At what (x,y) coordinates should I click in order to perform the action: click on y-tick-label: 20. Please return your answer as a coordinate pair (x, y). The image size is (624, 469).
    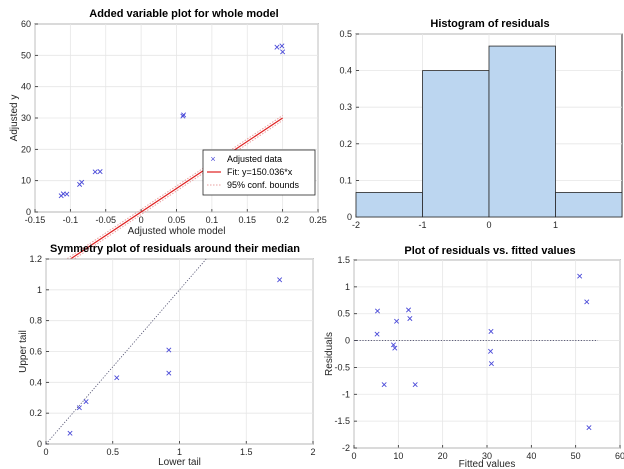
    Looking at the image, I should click on (26, 149).